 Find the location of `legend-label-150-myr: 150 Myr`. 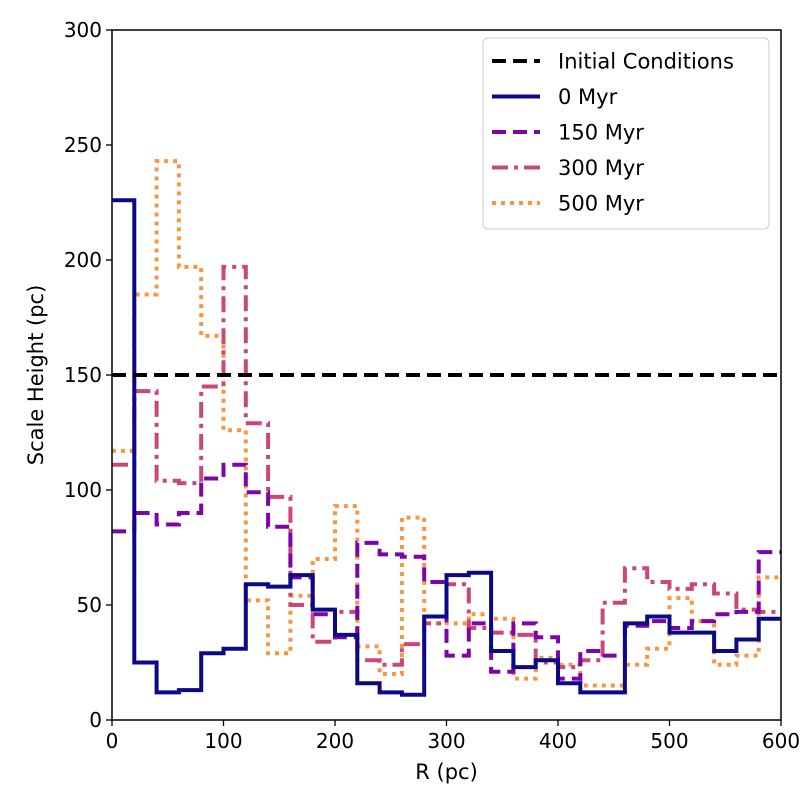

legend-label-150-myr: 150 Myr is located at coordinates (601, 133).